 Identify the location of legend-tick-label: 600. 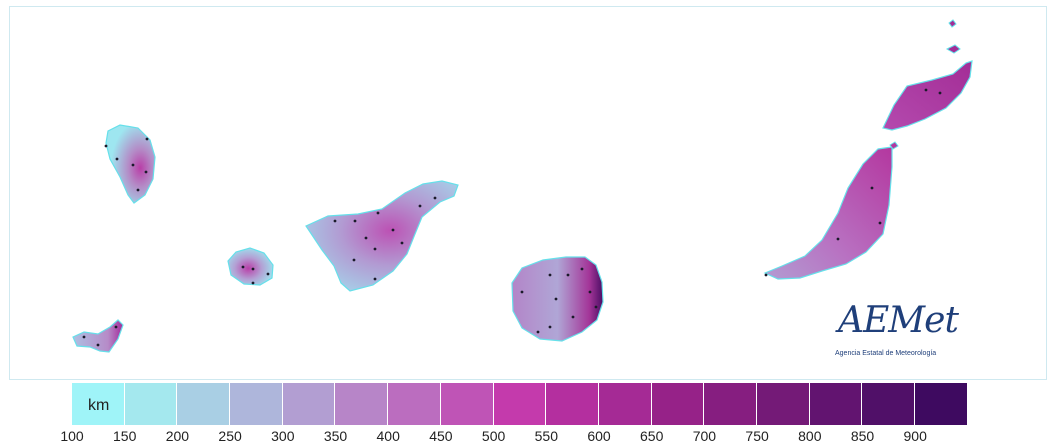
(599, 436).